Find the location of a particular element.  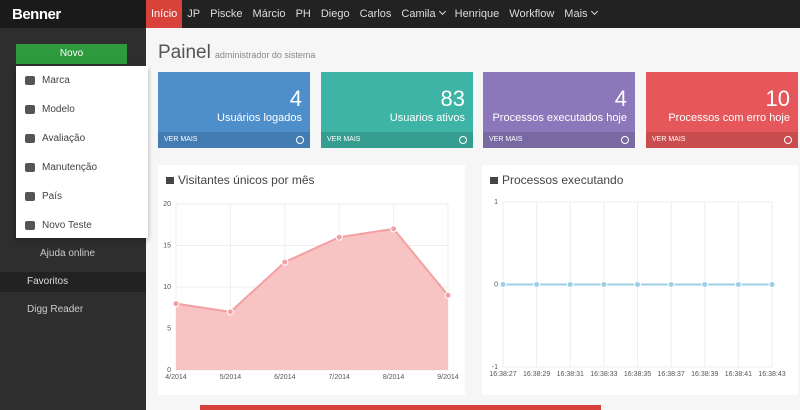

nav-item: Mais is located at coordinates (580, 14).